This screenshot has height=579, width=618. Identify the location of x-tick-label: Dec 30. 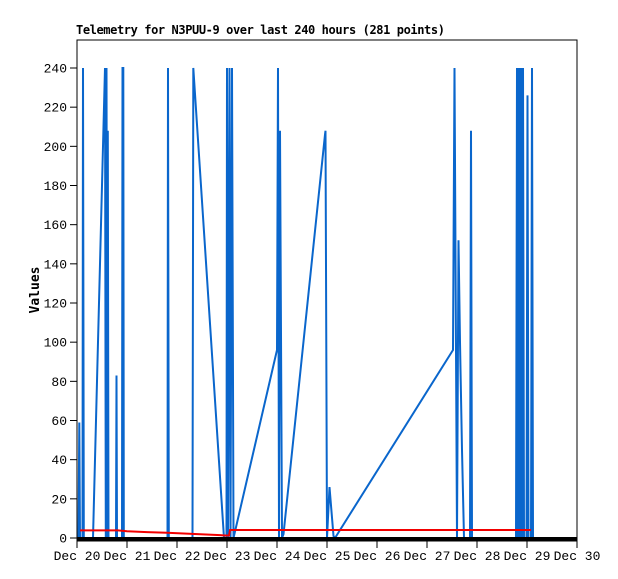
(577, 556).